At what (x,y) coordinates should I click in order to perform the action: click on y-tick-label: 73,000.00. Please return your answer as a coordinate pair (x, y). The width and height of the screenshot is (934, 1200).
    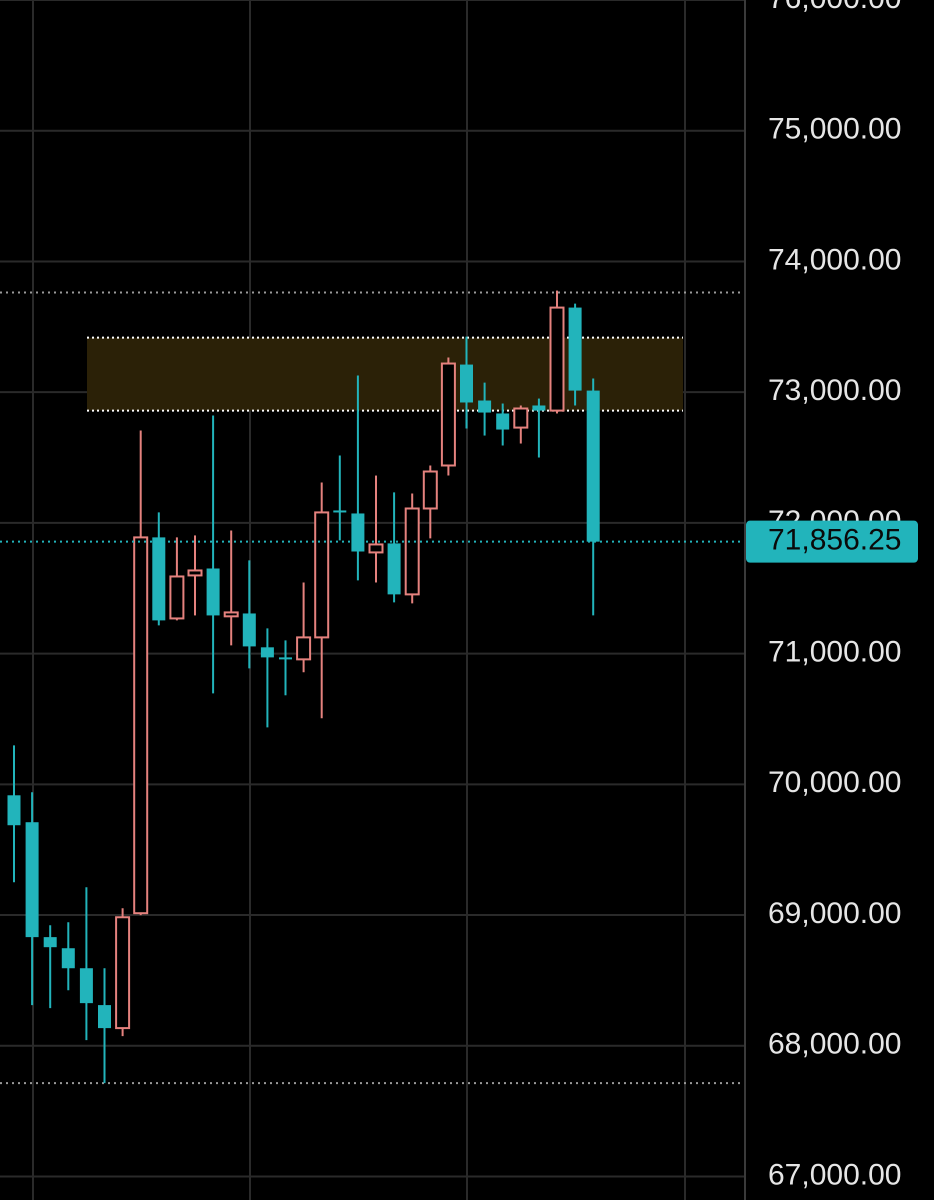
    Looking at the image, I should click on (834, 390).